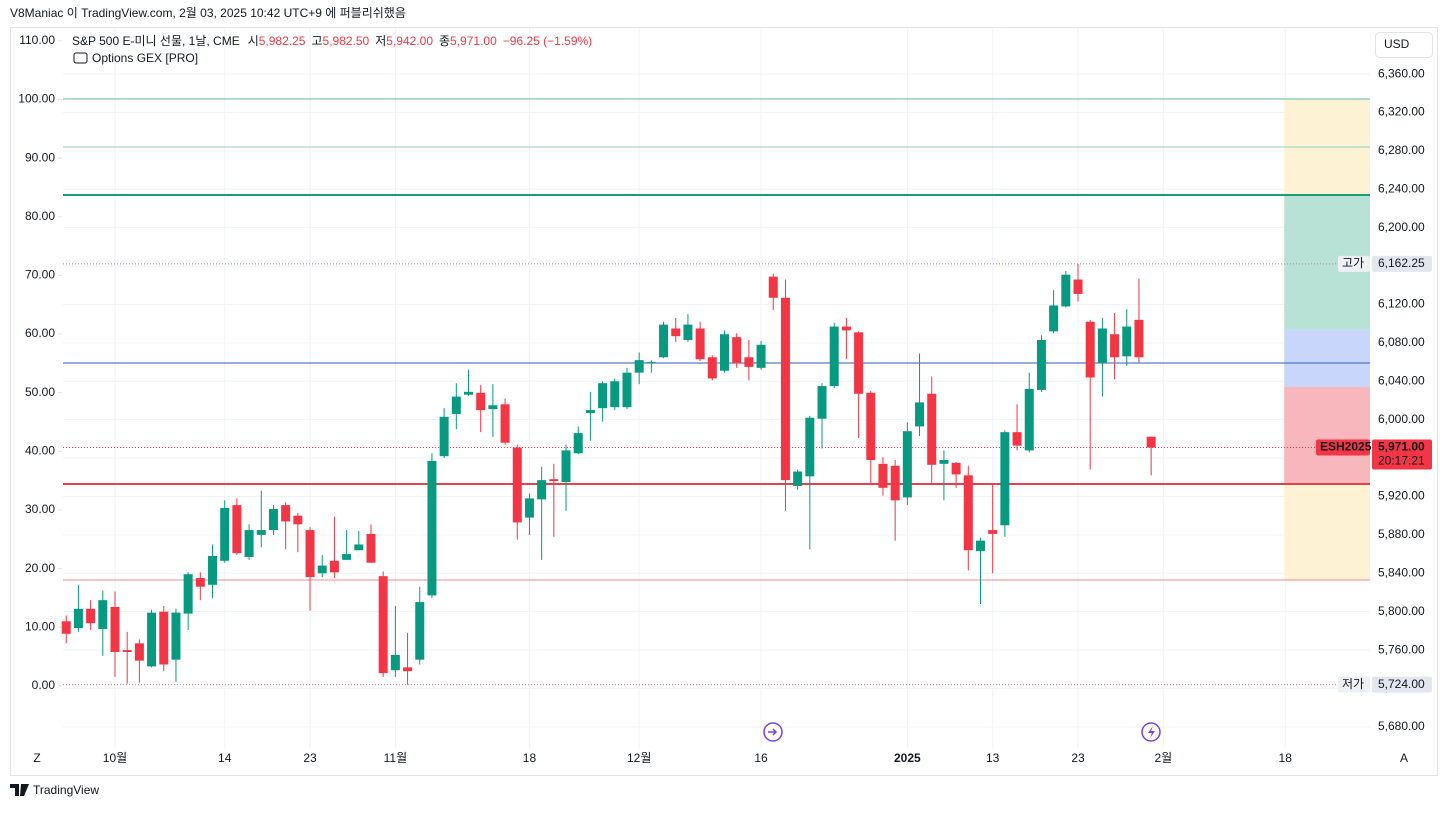  Describe the element at coordinates (1401, 150) in the screenshot. I see `y-tick-label: 6,280.00` at that location.